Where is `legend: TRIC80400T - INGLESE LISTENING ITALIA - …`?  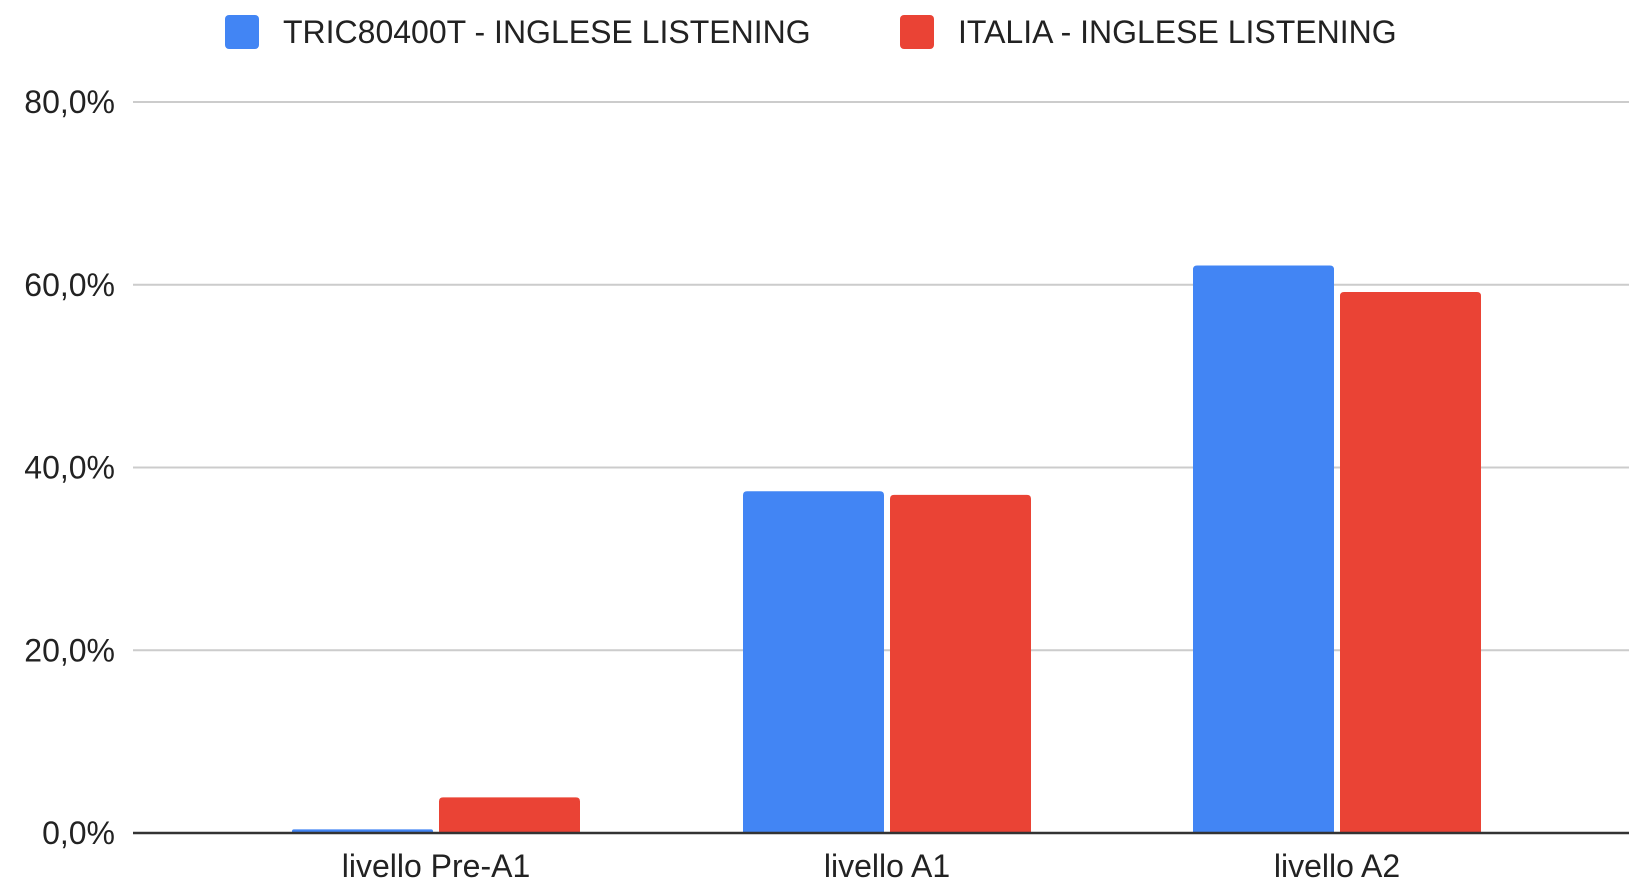
legend: TRIC80400T - INGLESE LISTENING ITALIA - … is located at coordinates (811, 32).